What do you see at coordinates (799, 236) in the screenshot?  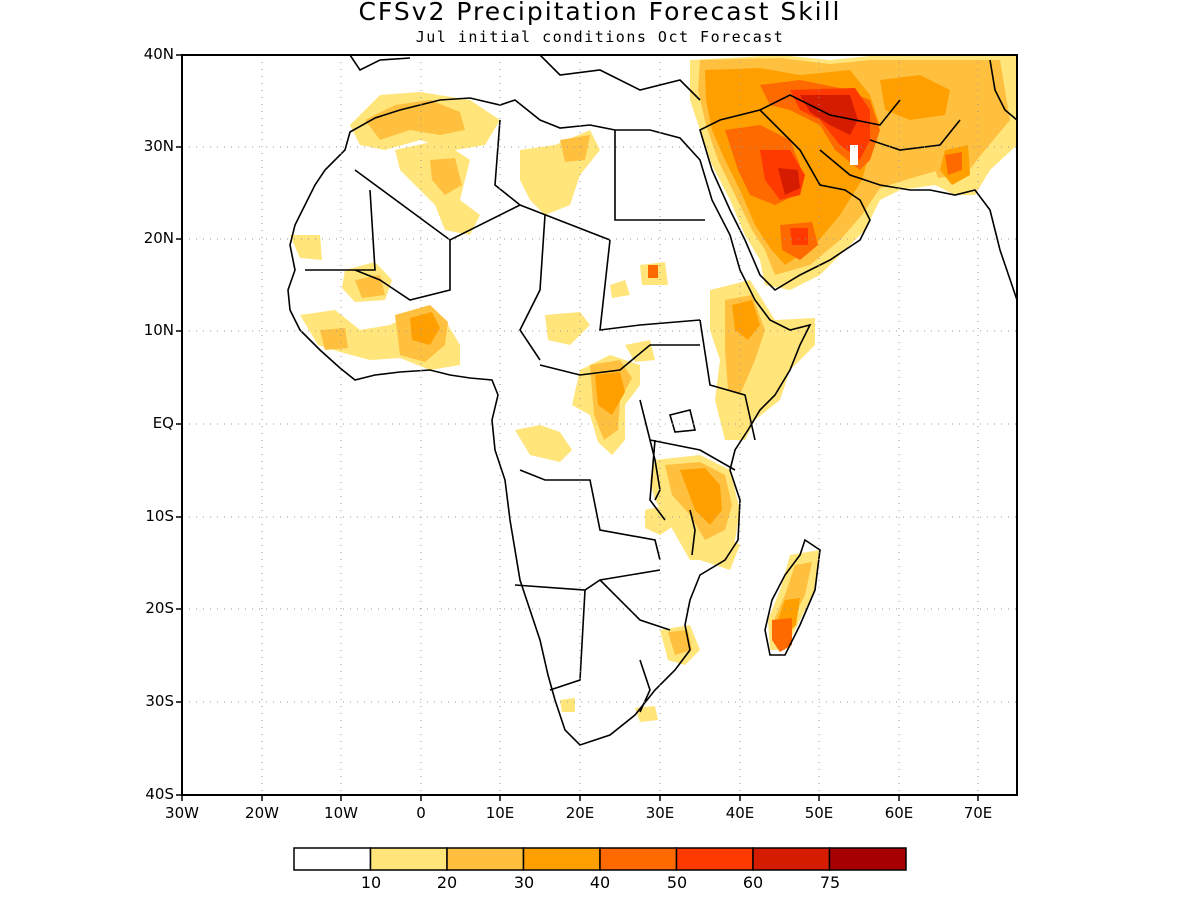 I see `skill-area-yemen-red` at bounding box center [799, 236].